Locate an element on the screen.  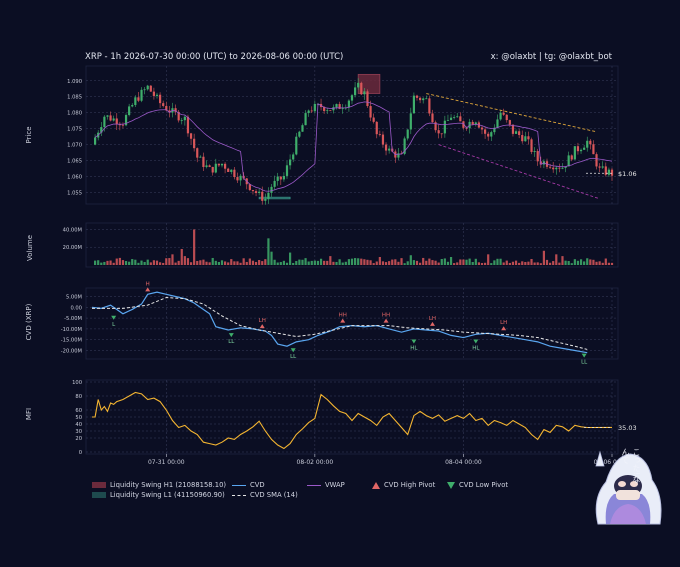
cvd-pivot-label: HH is located at coordinates (343, 316).